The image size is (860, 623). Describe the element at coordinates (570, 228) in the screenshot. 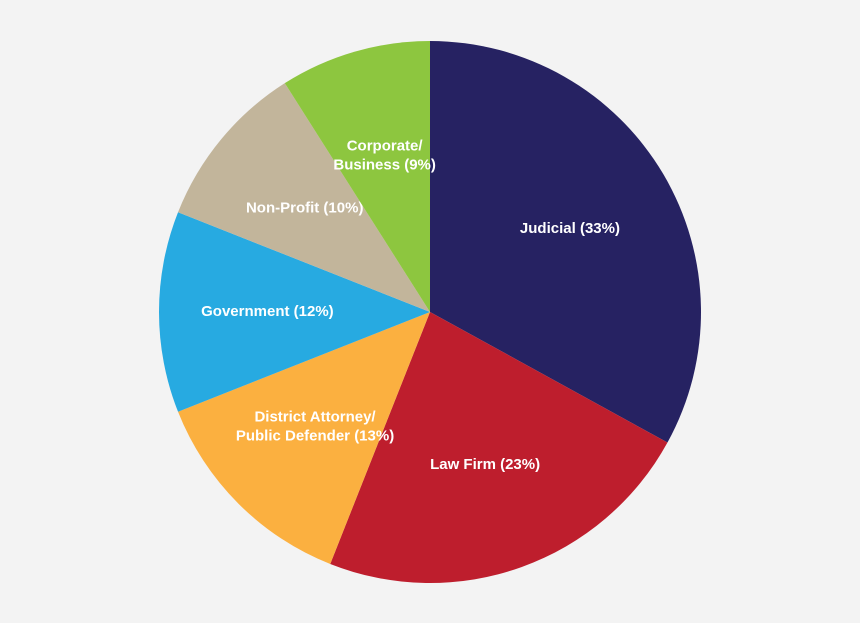

I see `slice-label: Judicial (33%)` at that location.